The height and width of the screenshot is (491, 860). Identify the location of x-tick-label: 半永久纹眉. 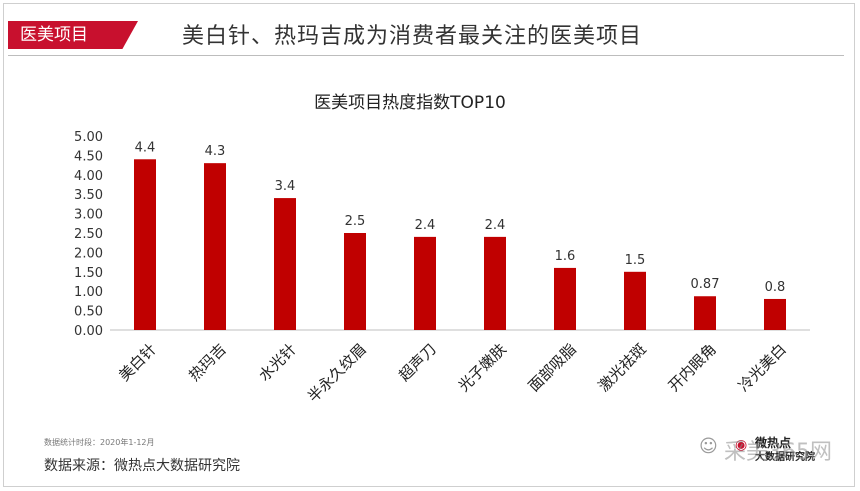
(337, 373).